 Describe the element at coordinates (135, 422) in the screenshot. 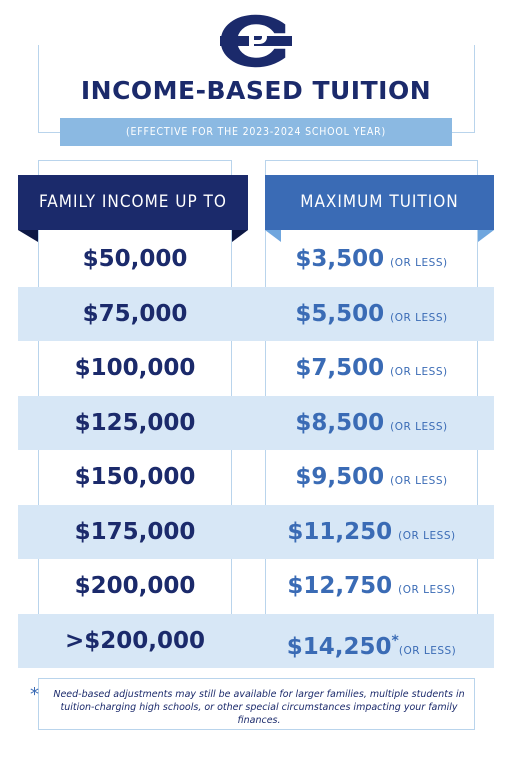

I see `income-cell: $125,000` at that location.